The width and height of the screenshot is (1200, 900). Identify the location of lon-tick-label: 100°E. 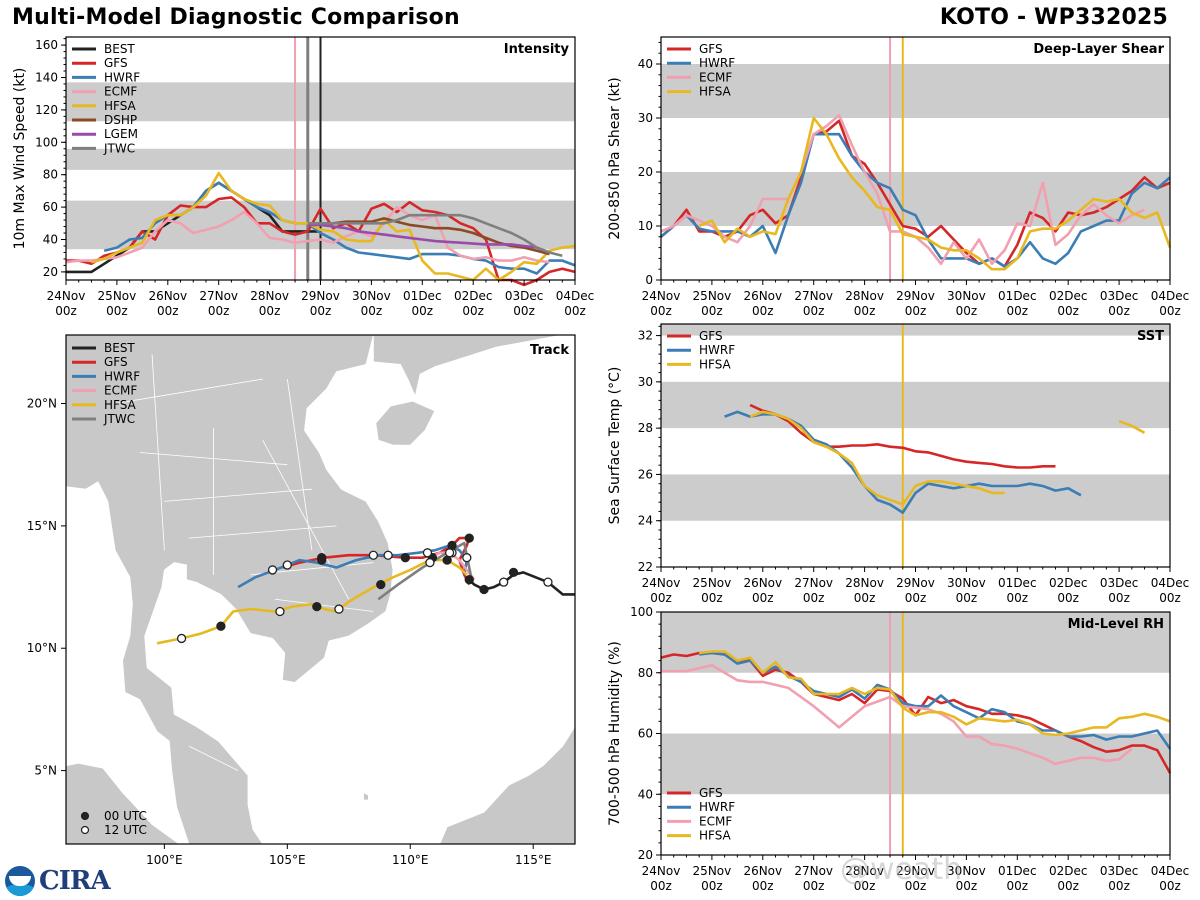
(164, 860).